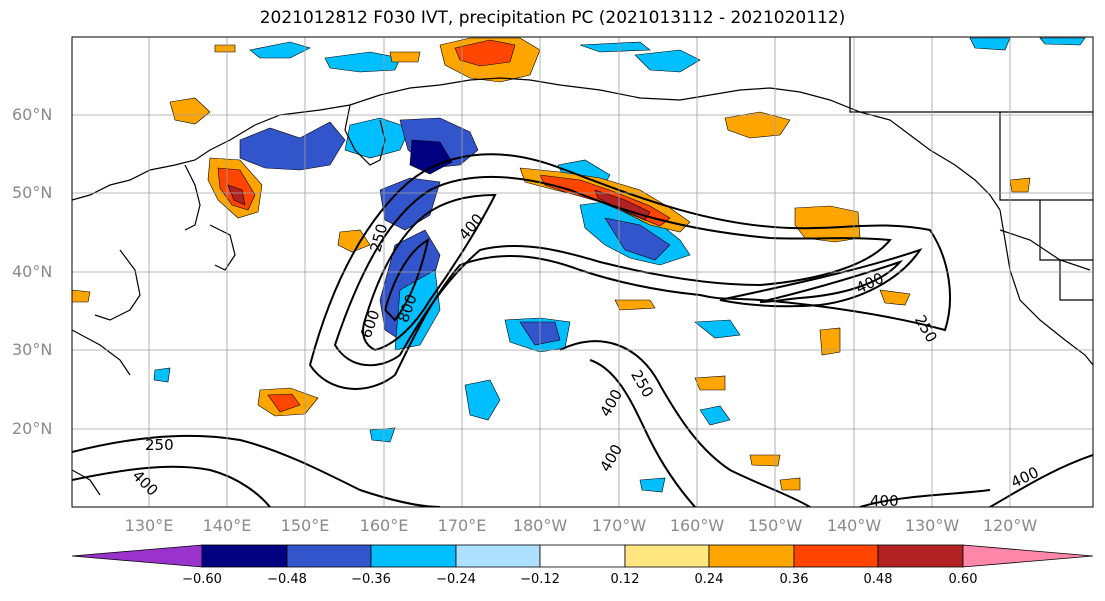  I want to click on colorbar-extend-right, so click(1028, 556).